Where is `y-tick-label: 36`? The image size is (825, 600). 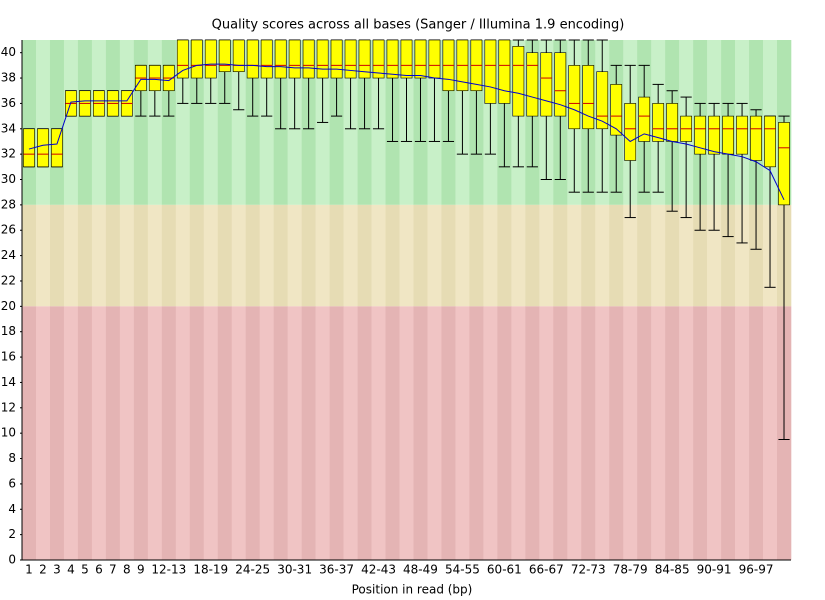
y-tick-label: 36 is located at coordinates (8, 103).